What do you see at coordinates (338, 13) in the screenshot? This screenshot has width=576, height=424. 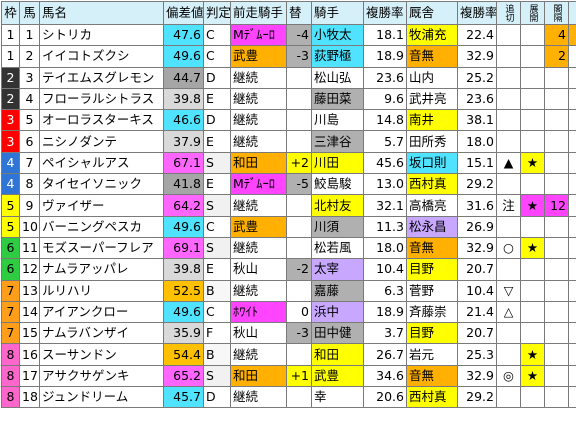 I see `header-jockey: 騎手` at bounding box center [338, 13].